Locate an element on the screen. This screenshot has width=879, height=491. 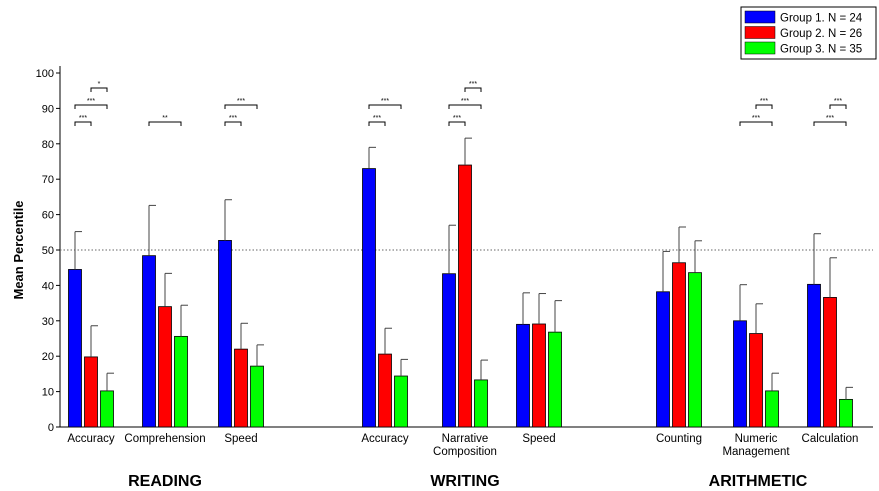
category-label: Numeric is located at coordinates (756, 439).